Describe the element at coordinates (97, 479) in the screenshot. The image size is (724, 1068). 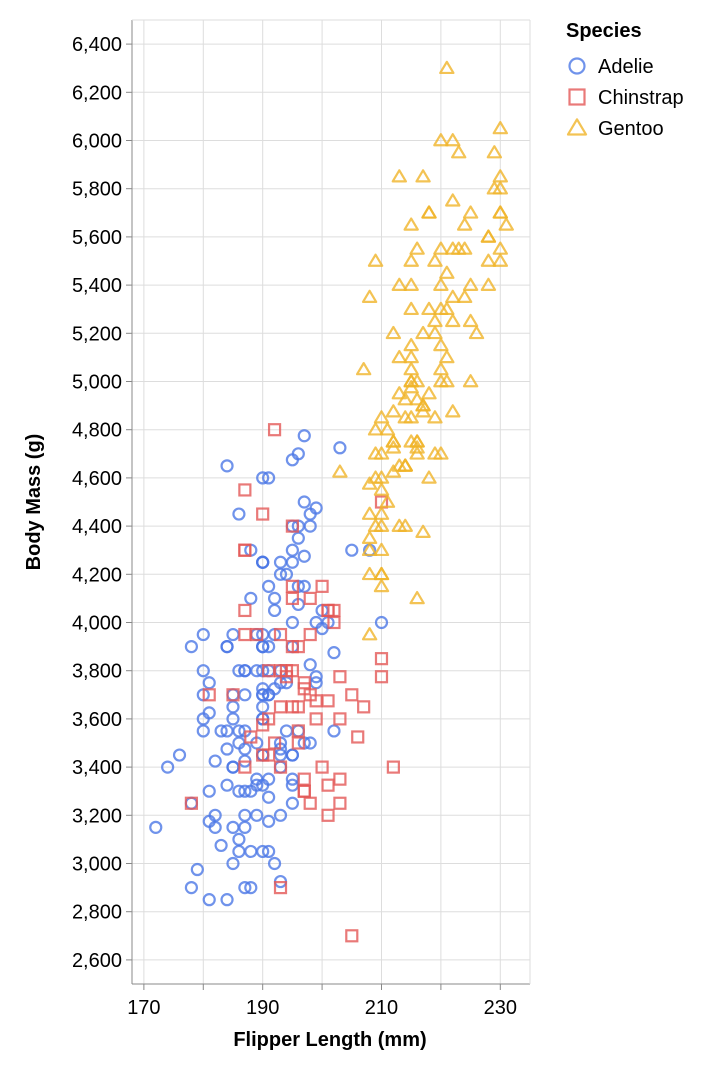
I see `y-tick-label: 4,600` at that location.